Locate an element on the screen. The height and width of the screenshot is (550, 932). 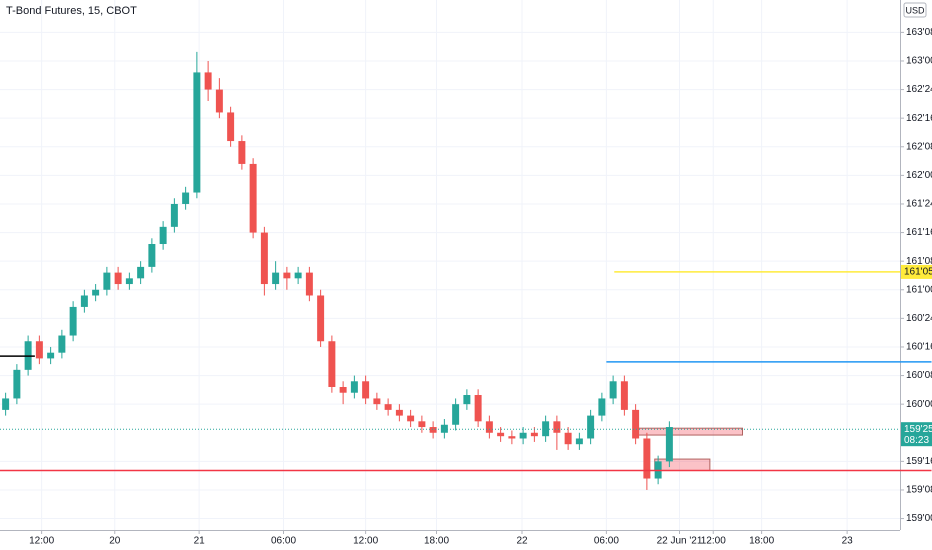
level-label: 161'05 is located at coordinates (918, 272).